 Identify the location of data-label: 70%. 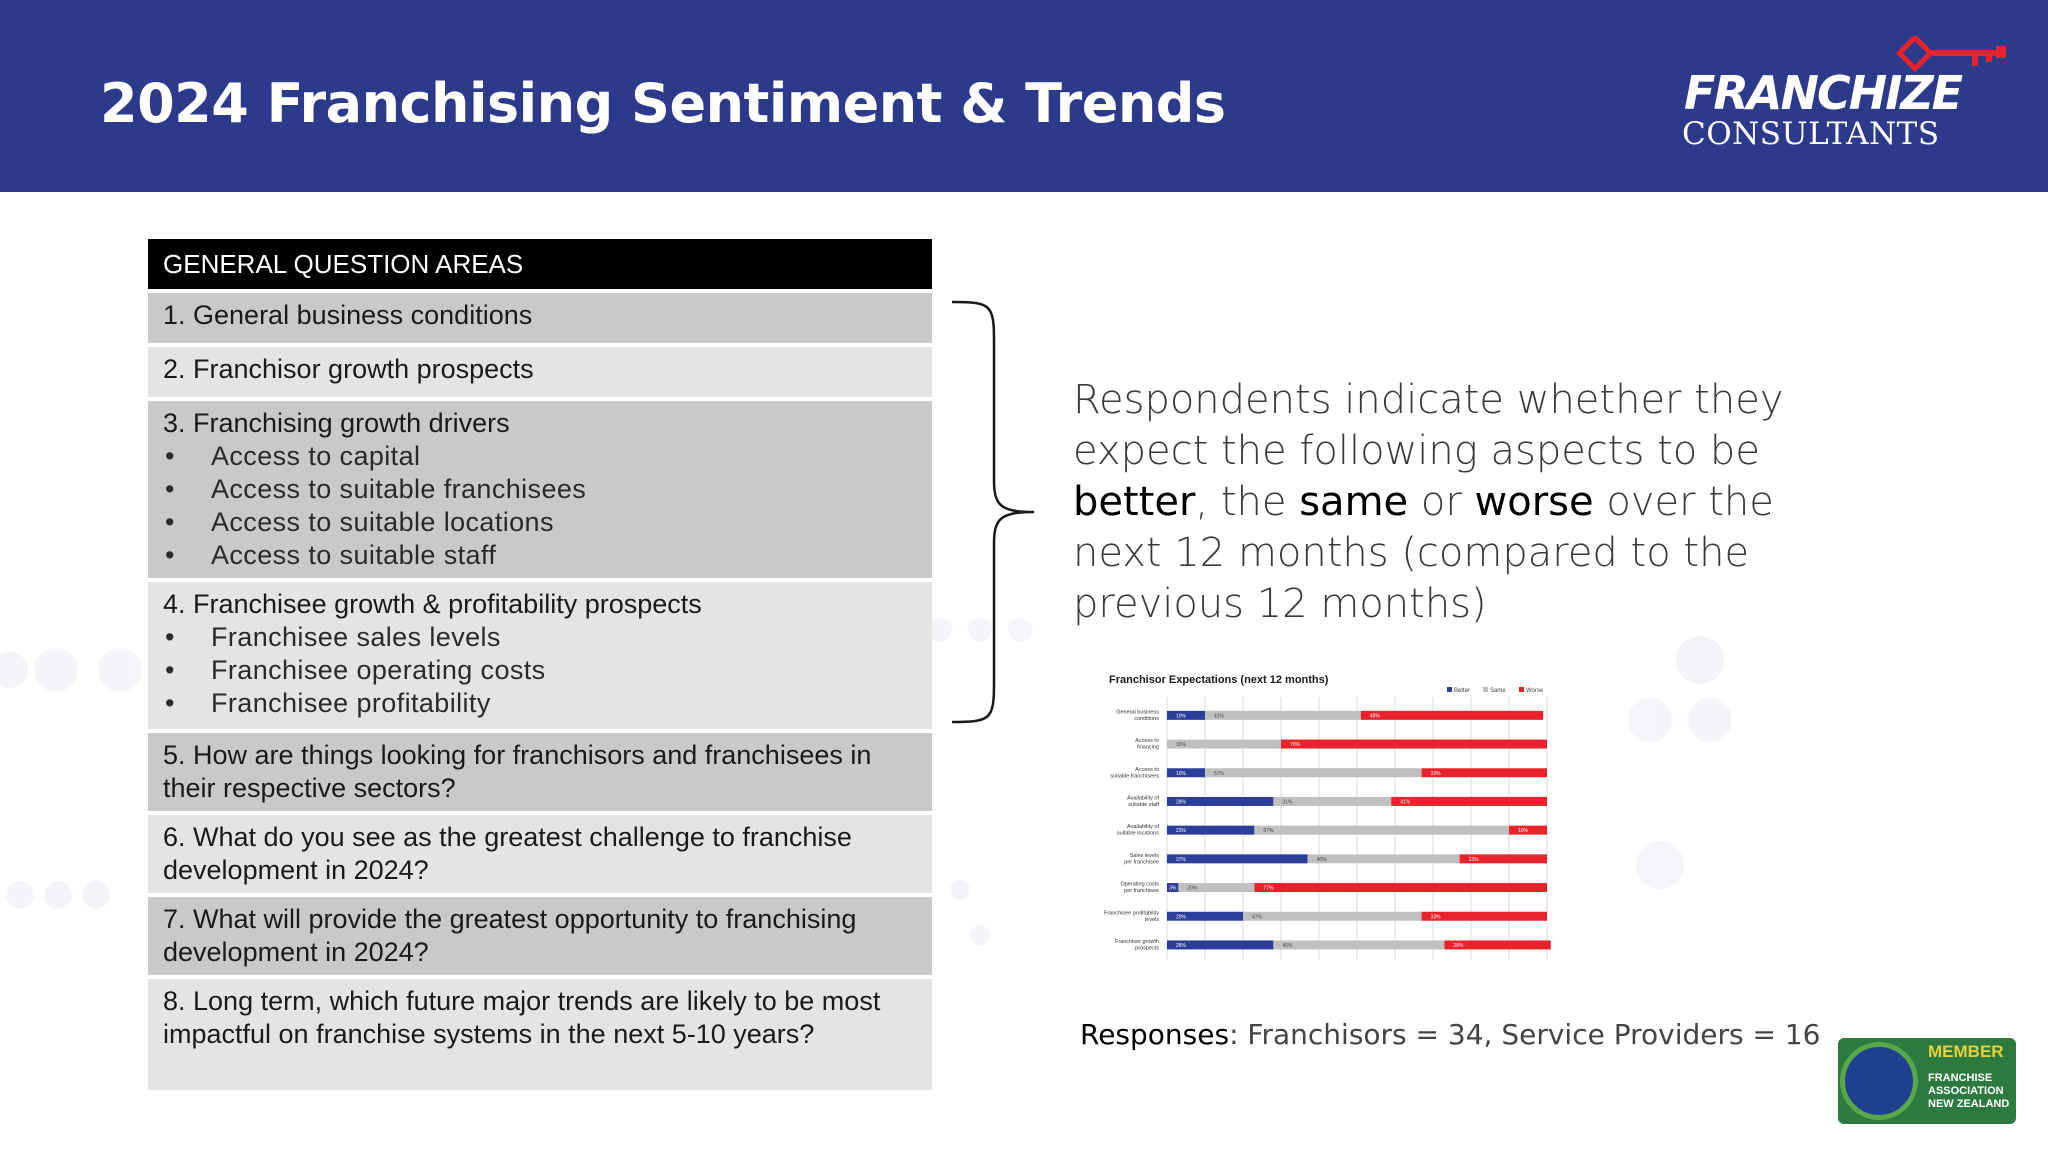
(1295, 745).